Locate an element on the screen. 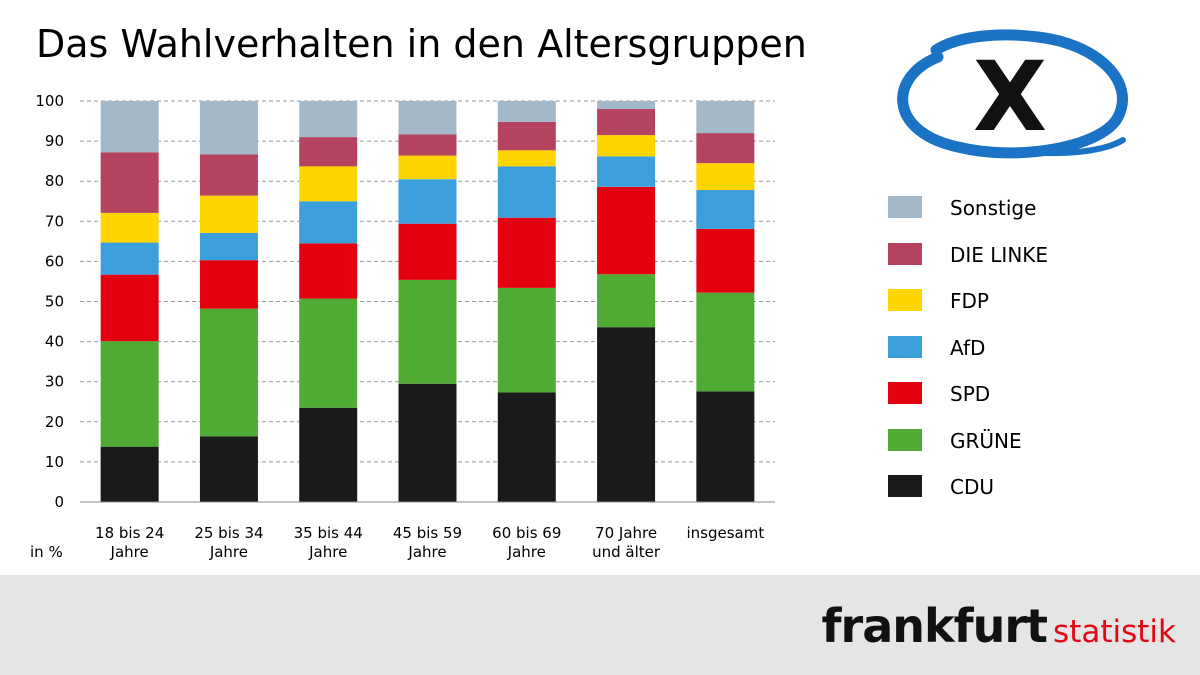 The height and width of the screenshot is (675, 1200). logo-main-text: frankfurt is located at coordinates (935, 626).